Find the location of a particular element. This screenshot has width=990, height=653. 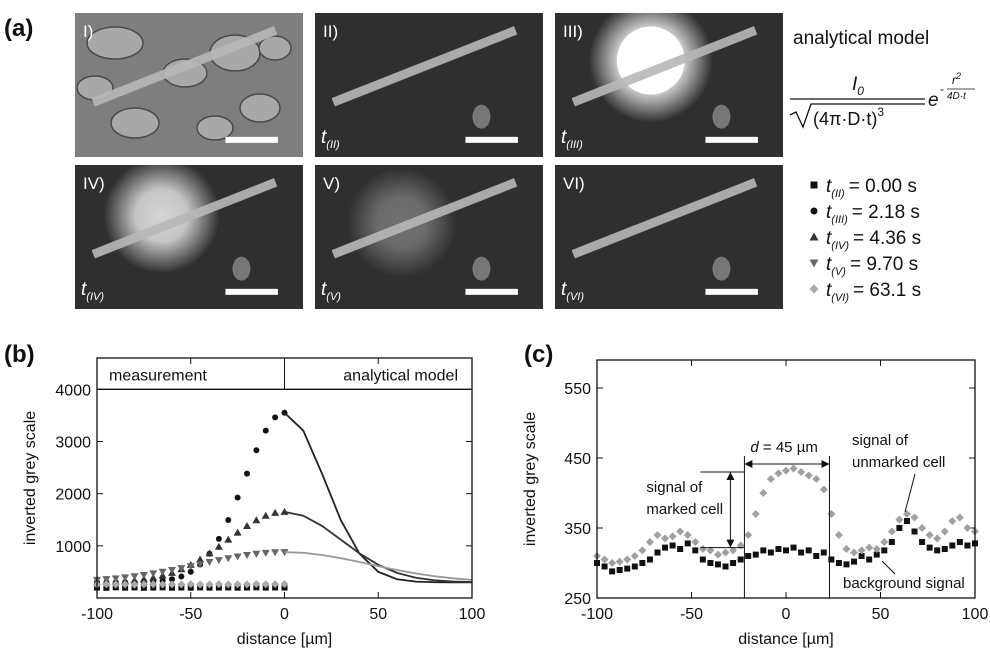

annotation: measurement is located at coordinates (158, 375).